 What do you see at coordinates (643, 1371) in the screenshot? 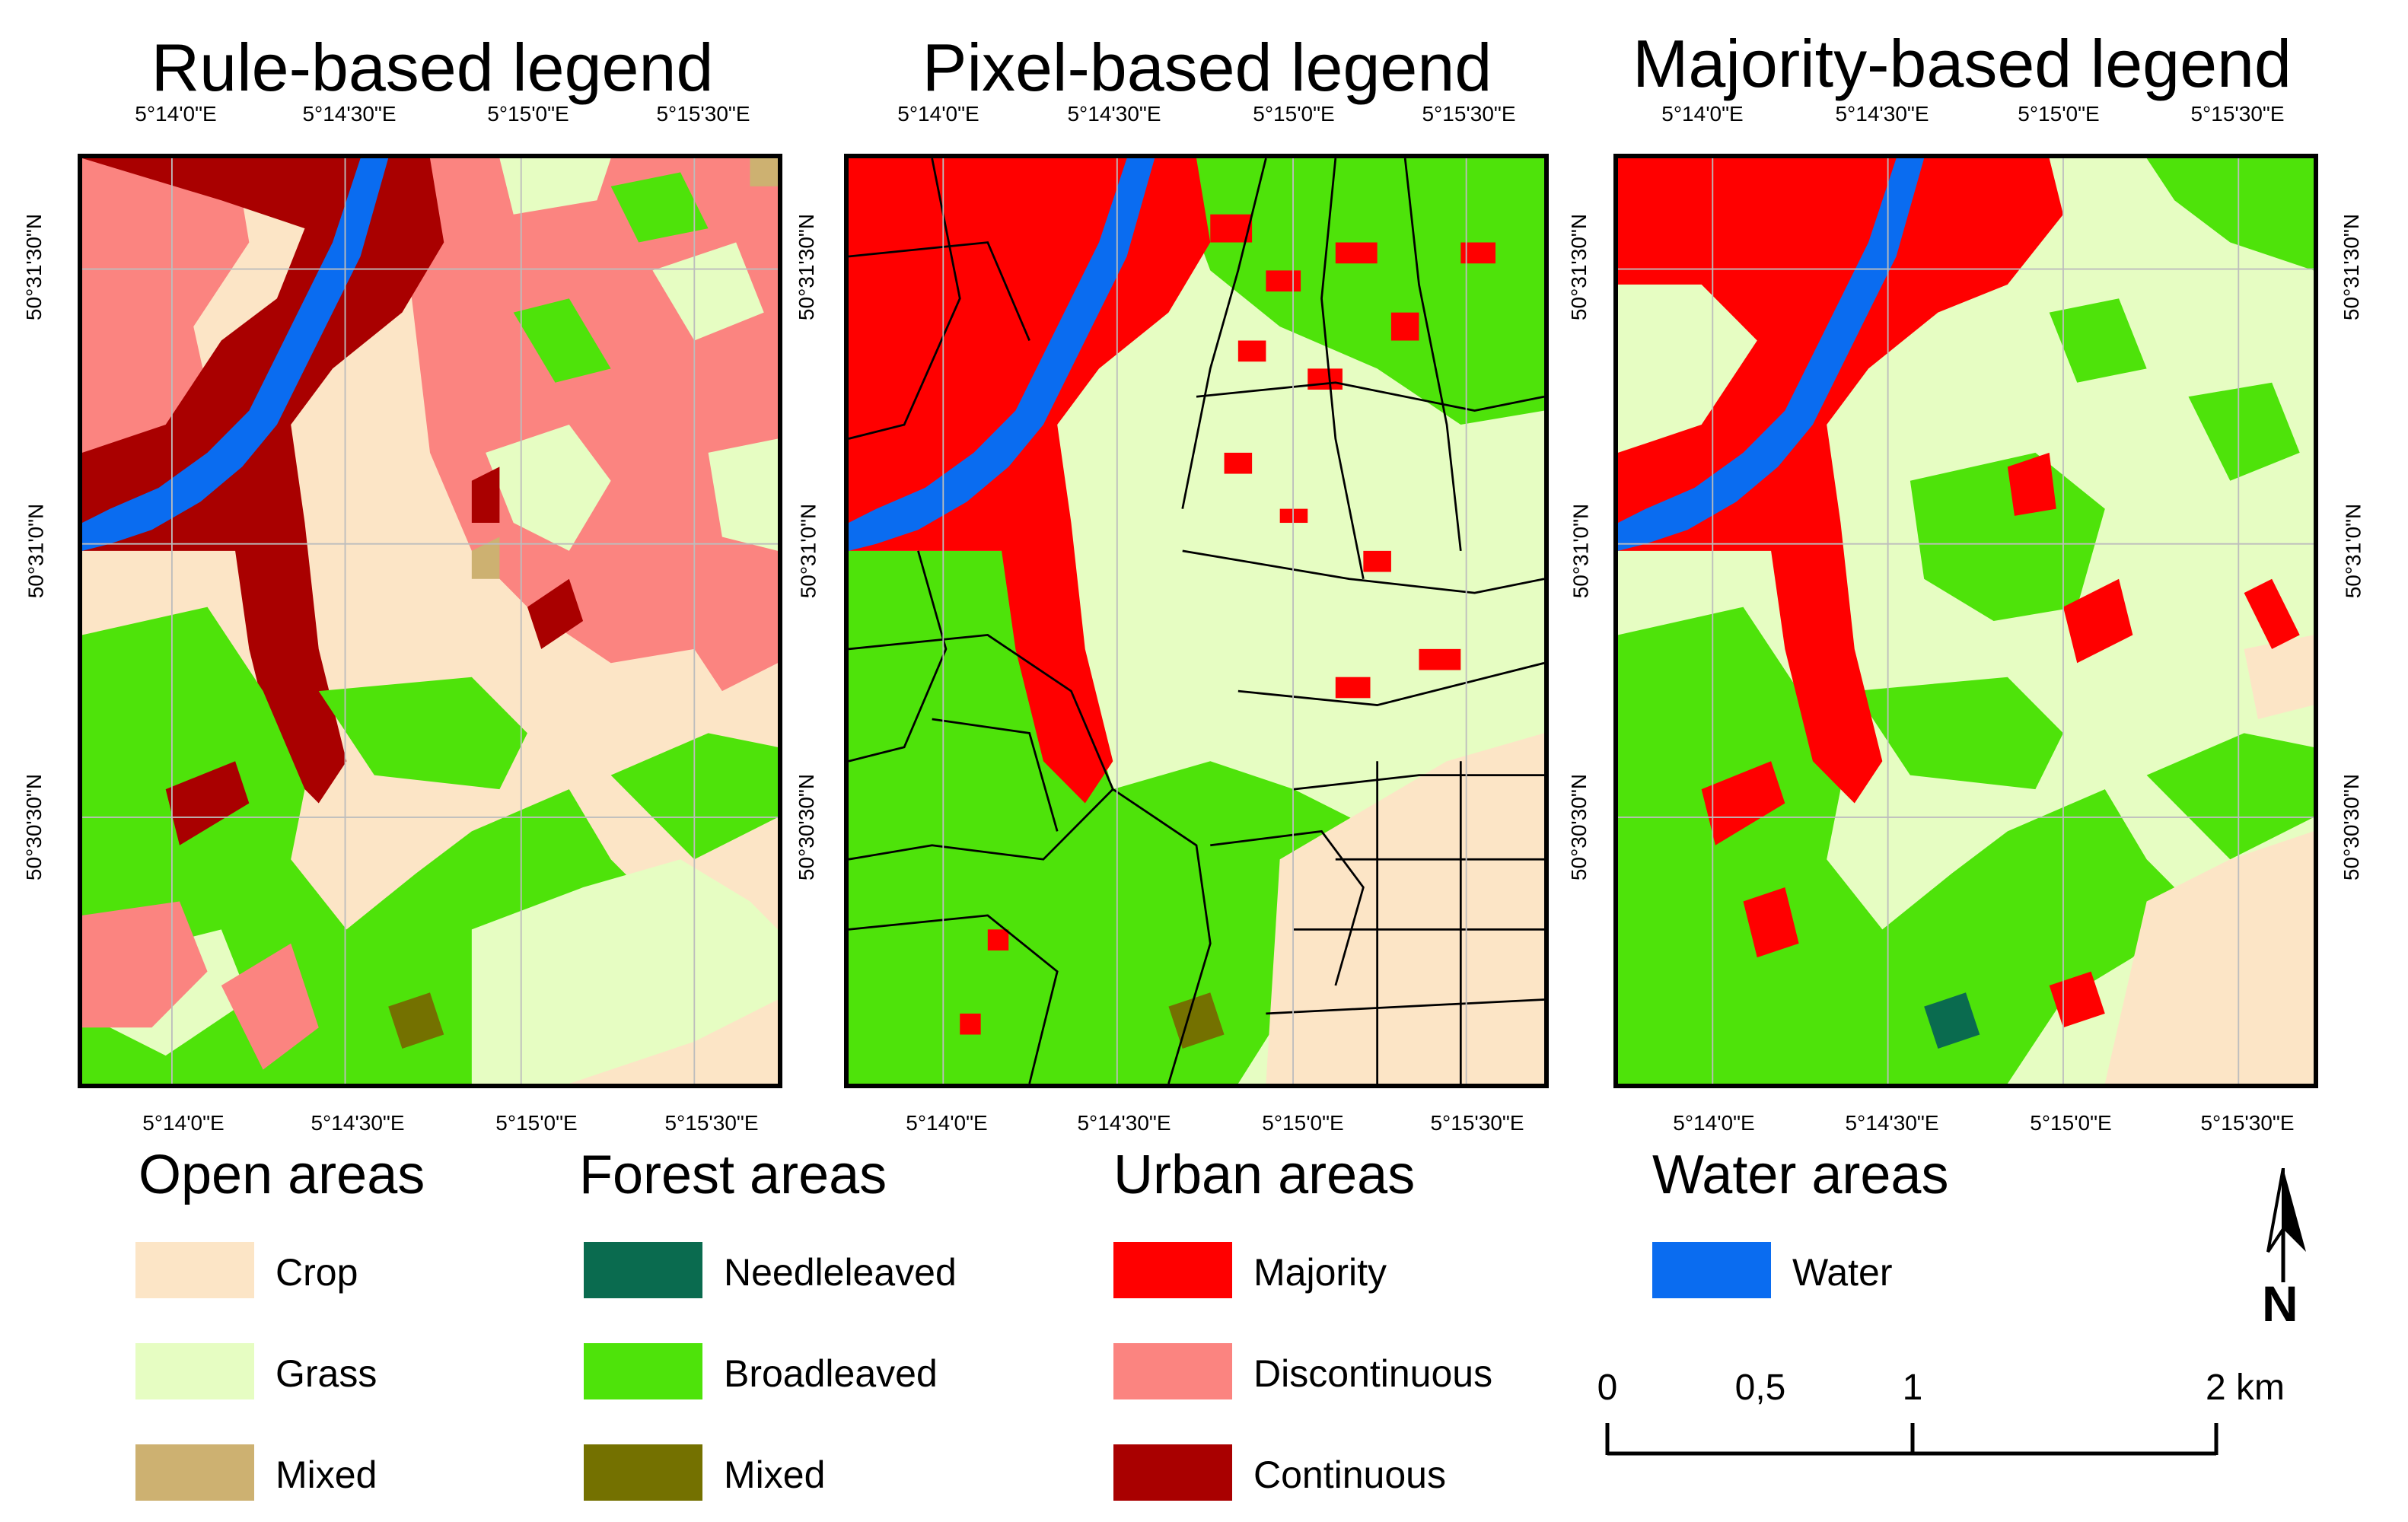
I see `legend-swatch-broadleaved` at bounding box center [643, 1371].